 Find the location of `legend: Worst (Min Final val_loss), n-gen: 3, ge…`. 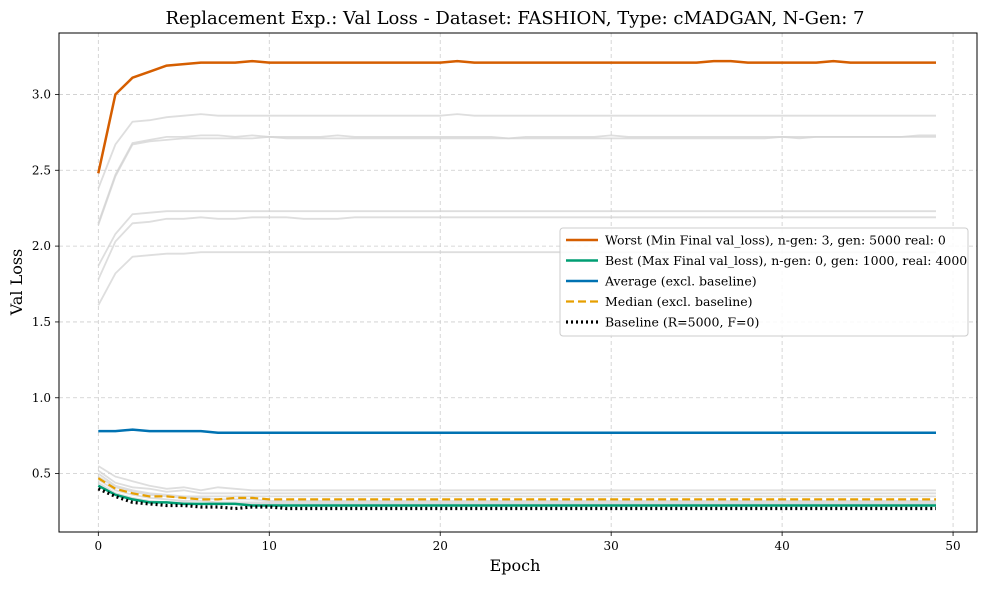

legend: Worst (Min Final val_loss), n-gen: 3, ge… is located at coordinates (764, 282).